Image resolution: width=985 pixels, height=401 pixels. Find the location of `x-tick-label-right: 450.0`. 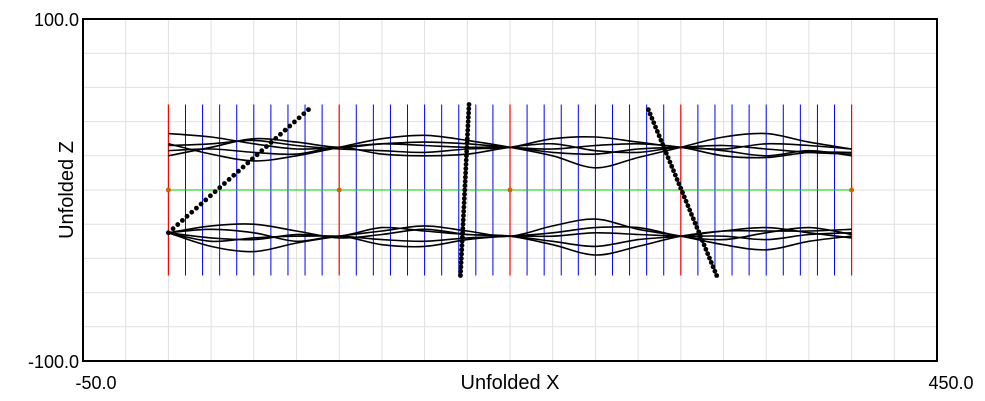

x-tick-label-right: 450.0 is located at coordinates (950, 383).